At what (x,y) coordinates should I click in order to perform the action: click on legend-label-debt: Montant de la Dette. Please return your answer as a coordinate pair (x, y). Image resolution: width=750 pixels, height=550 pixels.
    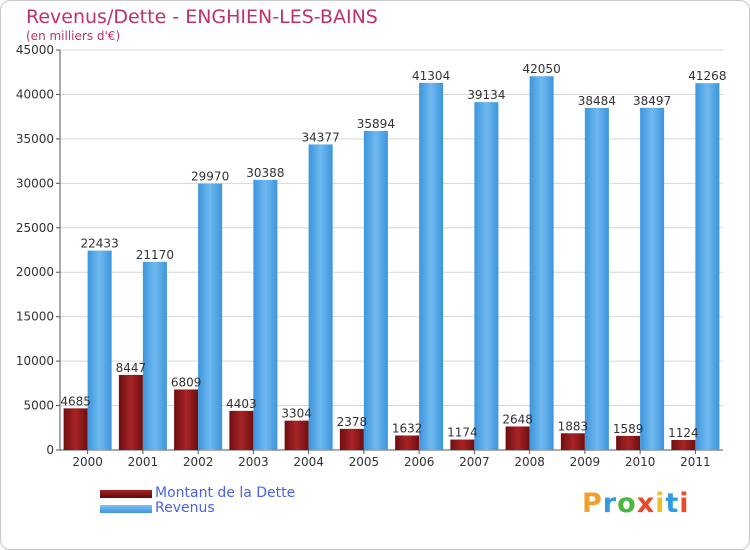
    Looking at the image, I should click on (225, 493).